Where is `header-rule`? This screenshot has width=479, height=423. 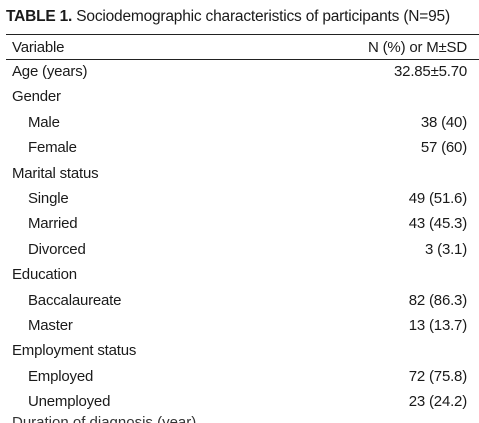
header-rule is located at coordinates (242, 59).